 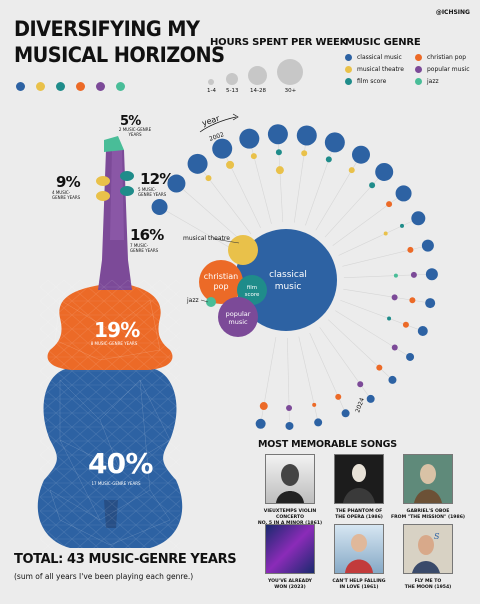 What do you see at coordinates (80, 86) in the screenshot?
I see `christian-pop-dot` at bounding box center [80, 86].